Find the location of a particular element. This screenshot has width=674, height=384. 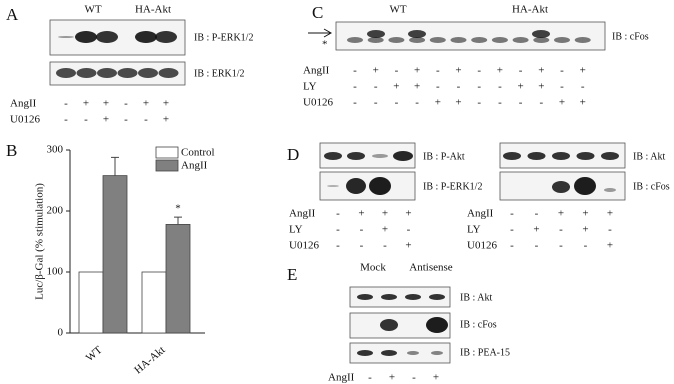

panel-letter: B is located at coordinates (11, 150).